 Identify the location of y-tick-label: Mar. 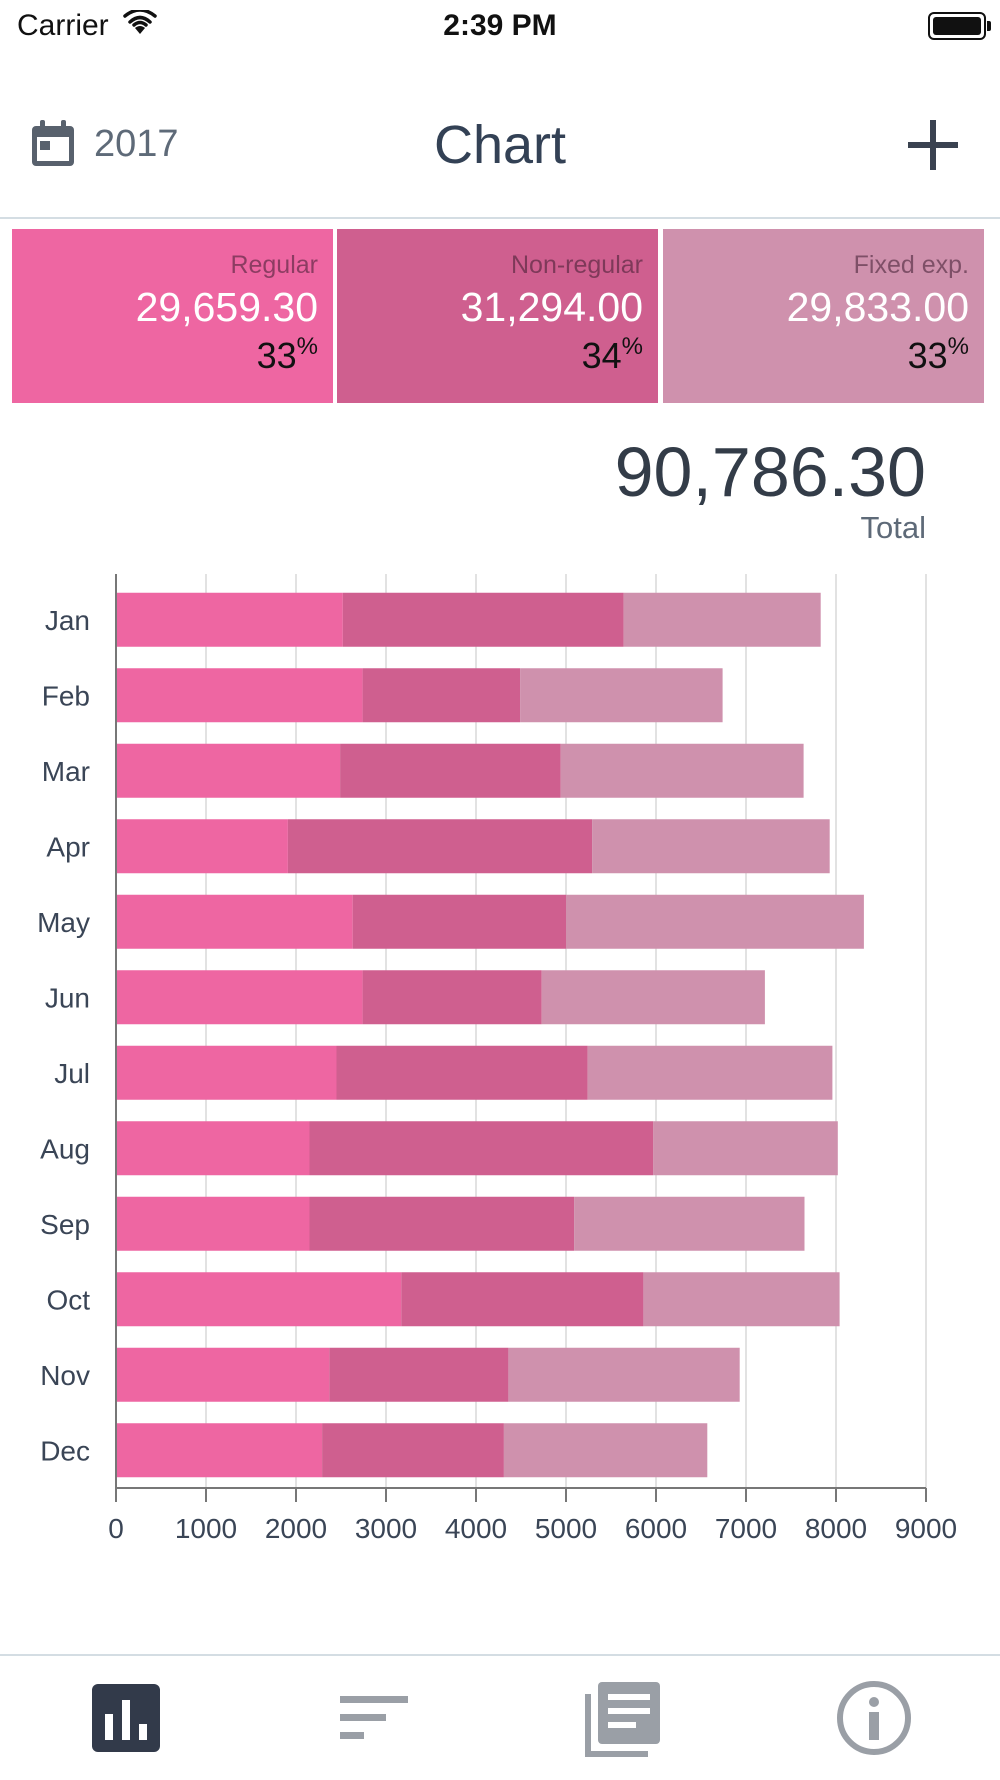
(66, 771).